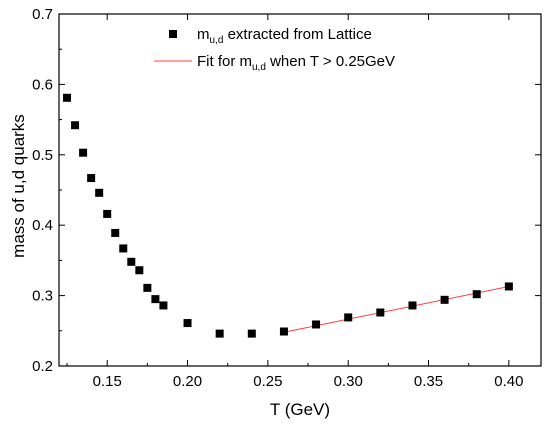 This screenshot has width=550, height=426. What do you see at coordinates (330, 61) in the screenshot?
I see `legend-label-fit-rest: when T > 0.25GeV` at bounding box center [330, 61].